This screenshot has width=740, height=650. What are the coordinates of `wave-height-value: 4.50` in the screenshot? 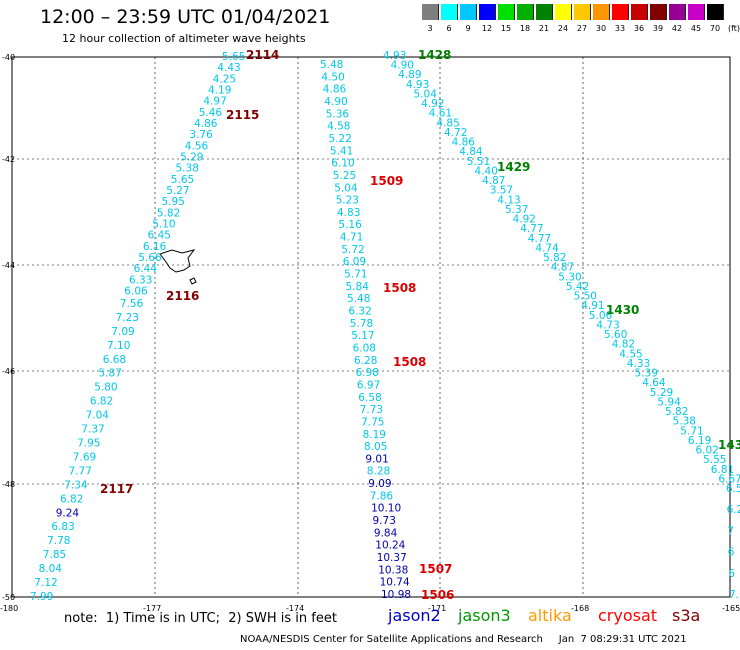 It's located at (332, 77).